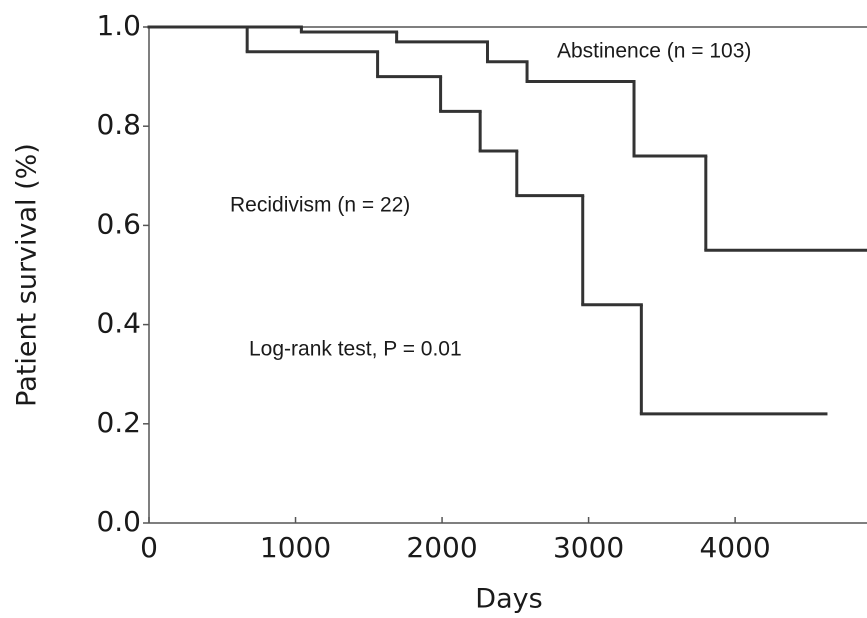 This screenshot has height=618, width=867. Describe the element at coordinates (320, 205) in the screenshot. I see `series-label: Recidivism (n = 22)` at that location.